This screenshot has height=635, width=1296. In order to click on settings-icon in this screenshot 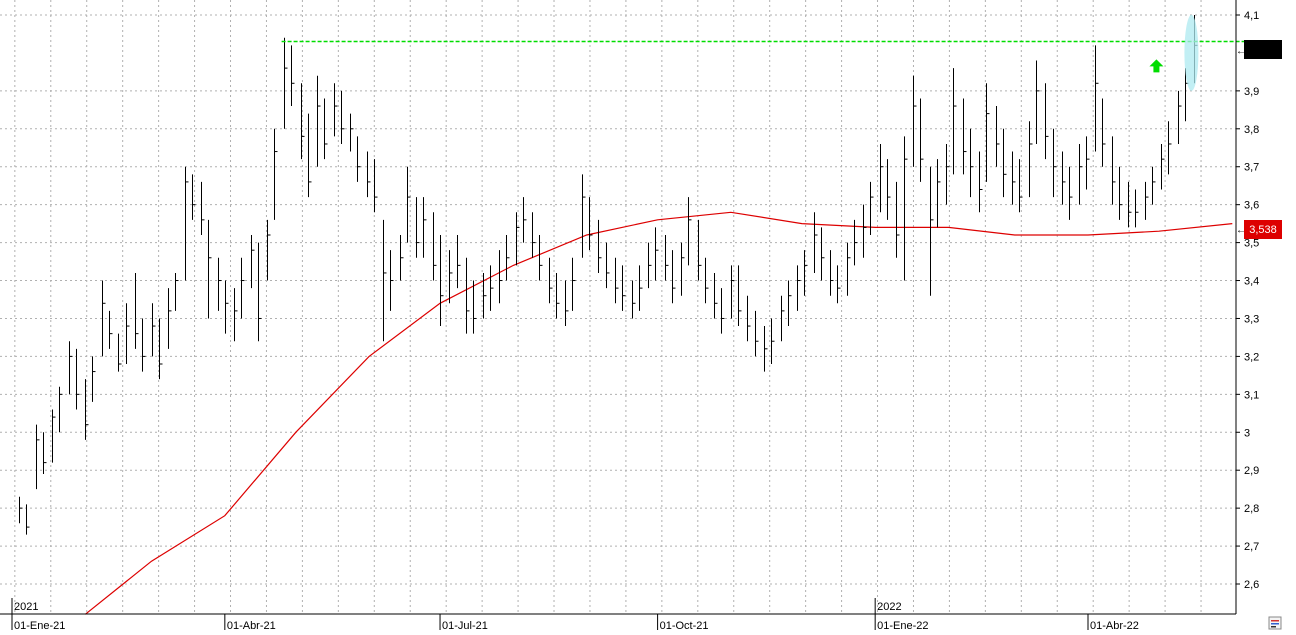, I will do `click(1275, 623)`.